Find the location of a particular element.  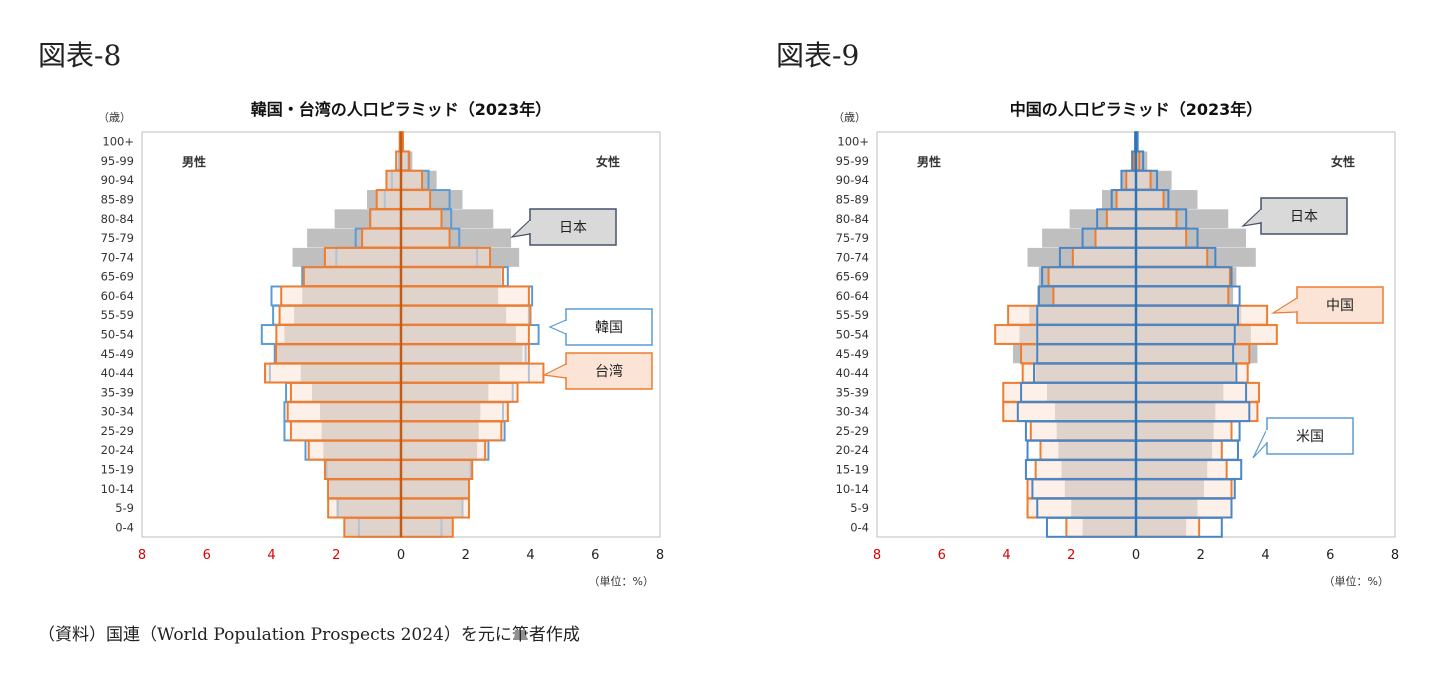

y-tick-label: 5-9 is located at coordinates (859, 508).